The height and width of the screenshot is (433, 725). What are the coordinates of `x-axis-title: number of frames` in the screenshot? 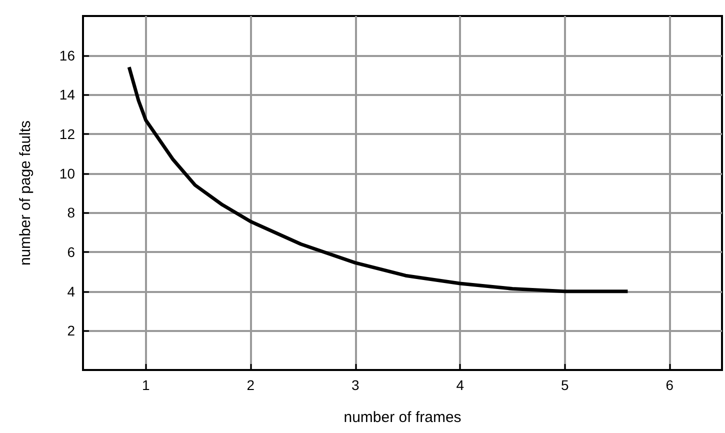 It's located at (403, 417).